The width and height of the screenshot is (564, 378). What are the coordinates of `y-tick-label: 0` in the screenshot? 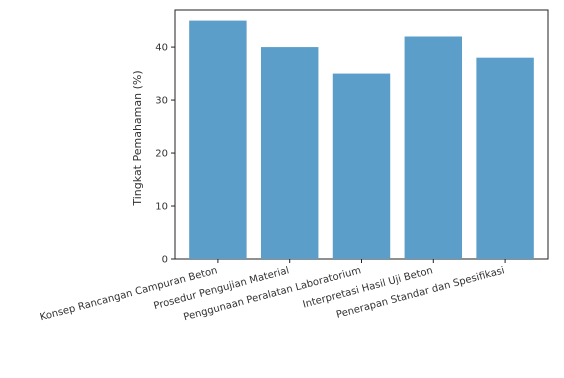 It's located at (165, 260).